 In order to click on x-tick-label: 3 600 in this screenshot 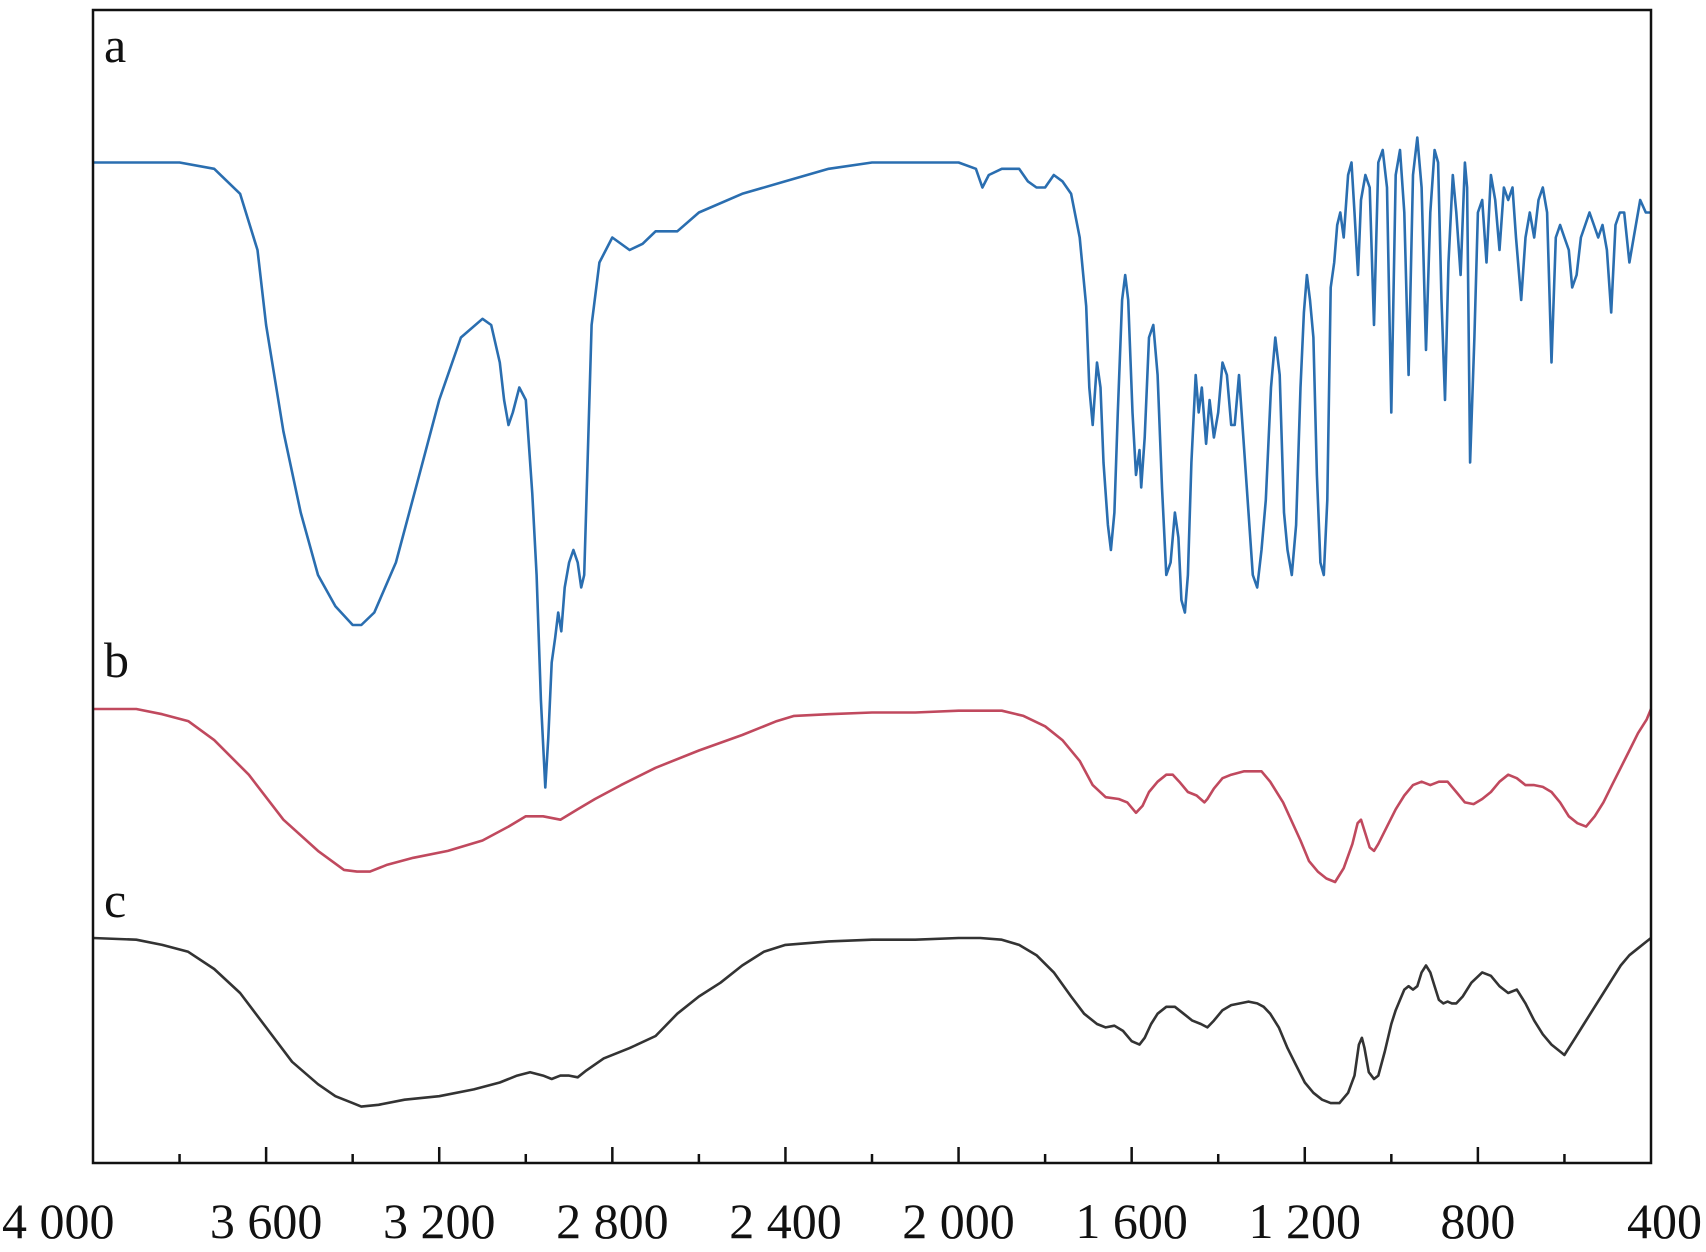, I will do `click(266, 1221)`.